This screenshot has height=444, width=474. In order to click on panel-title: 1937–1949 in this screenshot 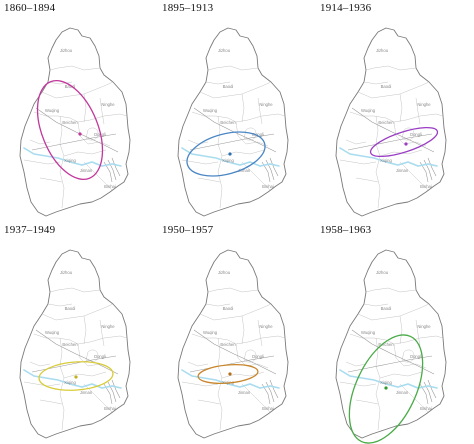, I will do `click(30, 230)`.